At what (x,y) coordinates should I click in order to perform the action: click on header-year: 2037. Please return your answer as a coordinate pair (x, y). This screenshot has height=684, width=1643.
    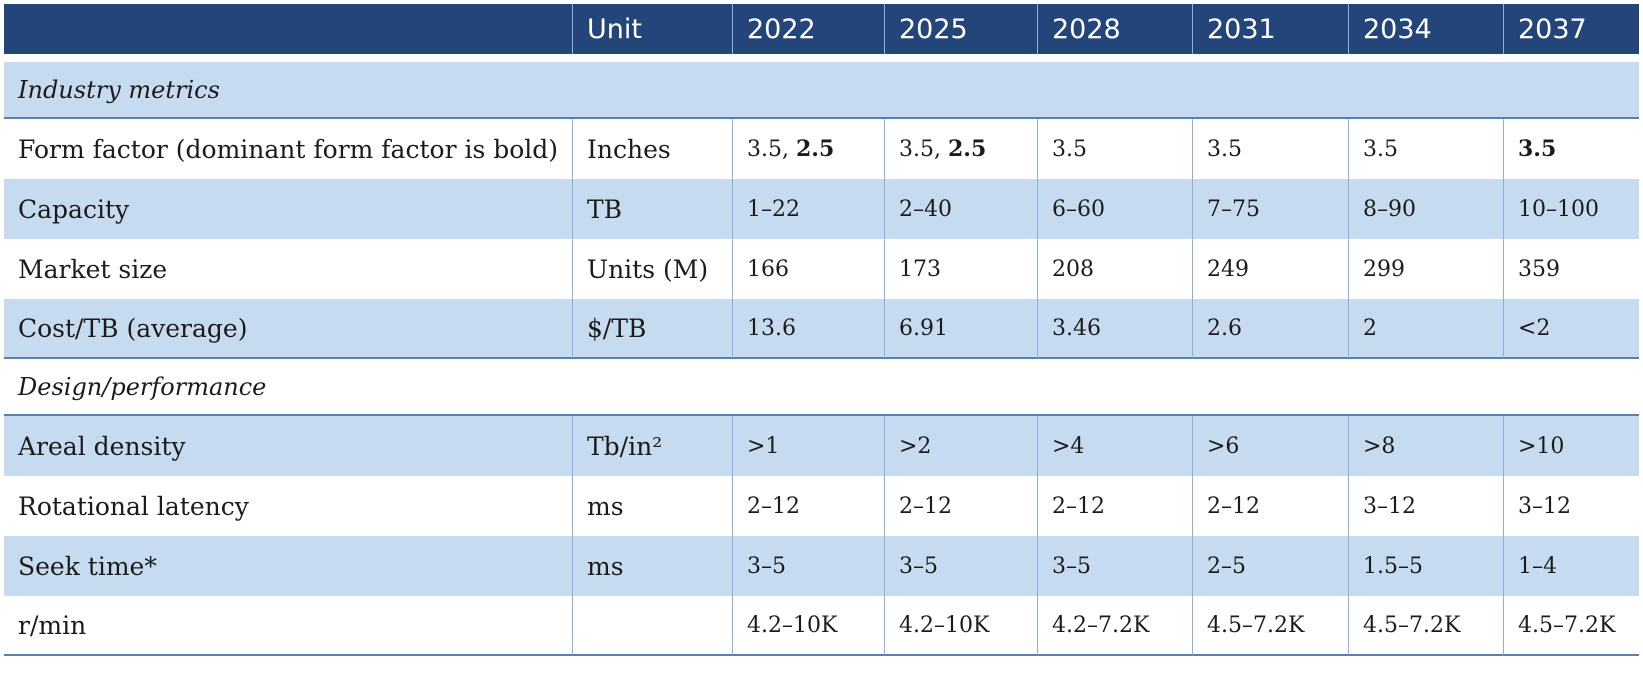
    Looking at the image, I should click on (1571, 29).